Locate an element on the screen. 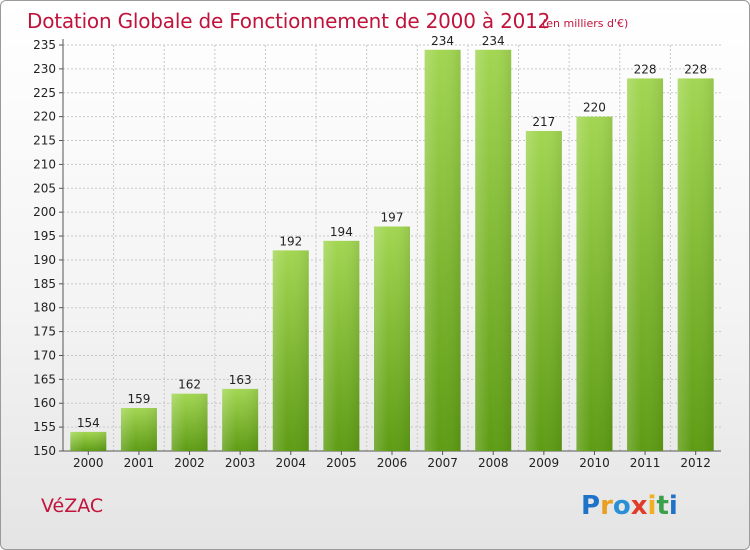 The width and height of the screenshot is (750, 550). y-tick-label: 170 is located at coordinates (44, 355).